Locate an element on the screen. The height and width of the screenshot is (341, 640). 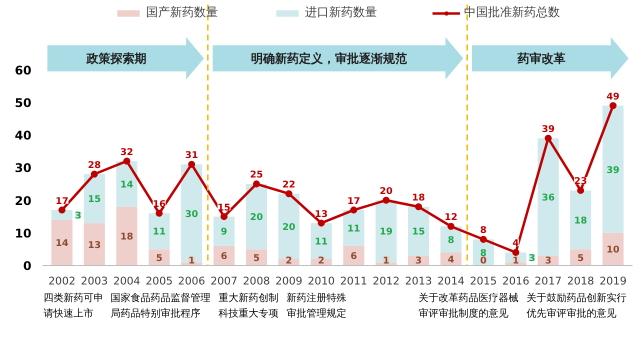
data-label: 25 is located at coordinates (256, 175).